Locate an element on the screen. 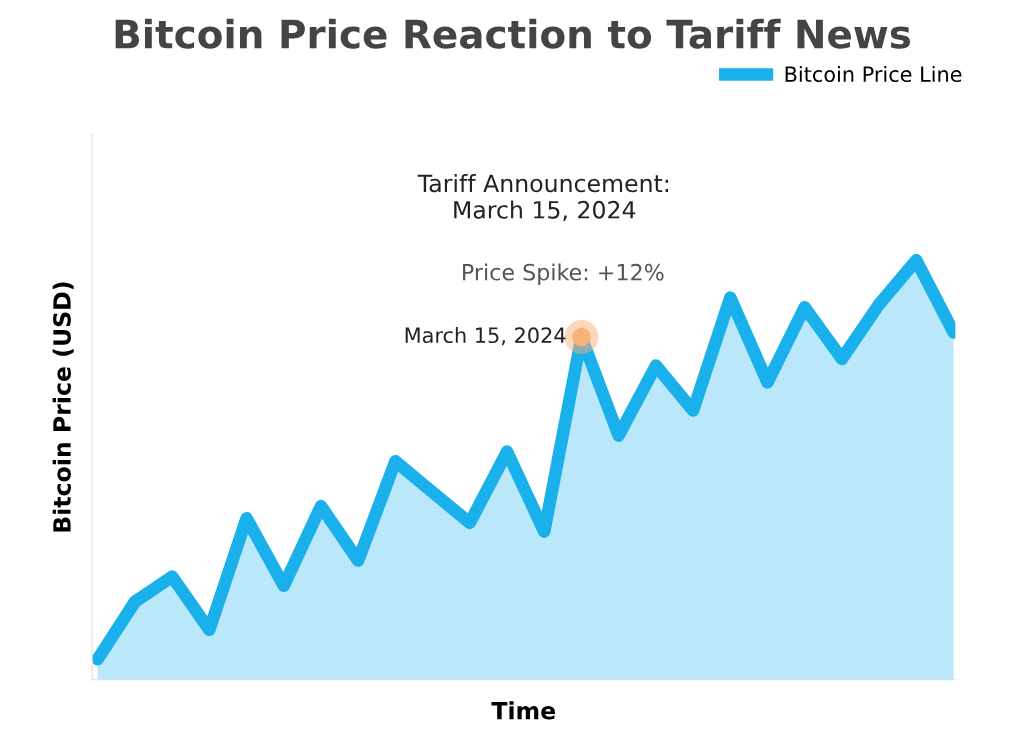 This screenshot has height=747, width=1024. x-axis-title: Time is located at coordinates (523, 710).